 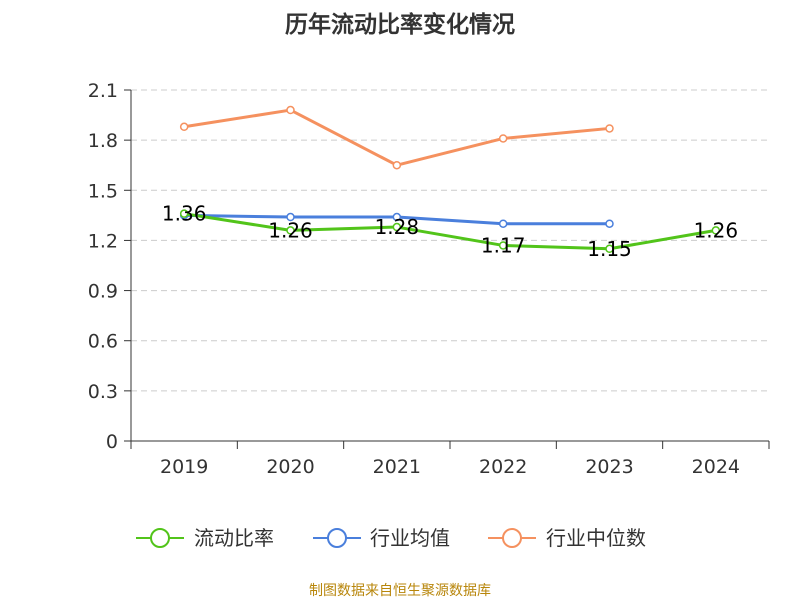 I want to click on x-tick-label: 2023, so click(x=609, y=467).